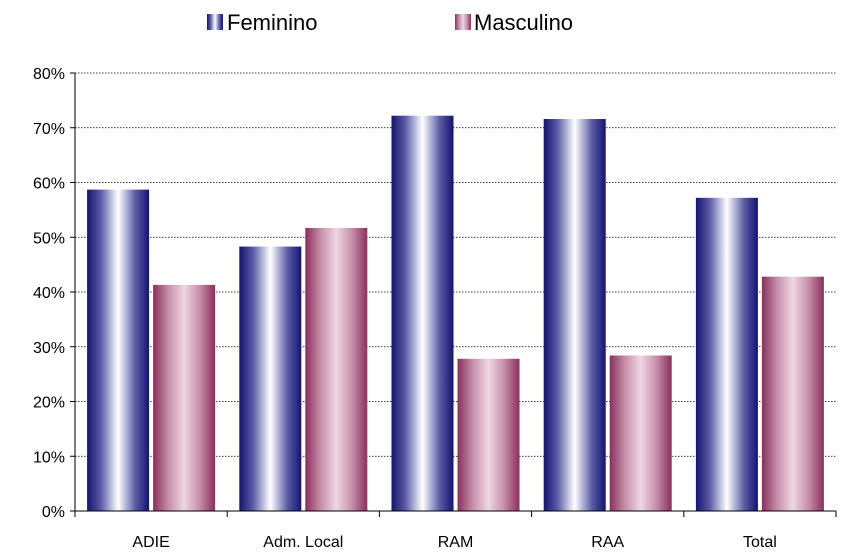 The image size is (848, 555). I want to click on bar-masculino-ram, so click(488, 434).